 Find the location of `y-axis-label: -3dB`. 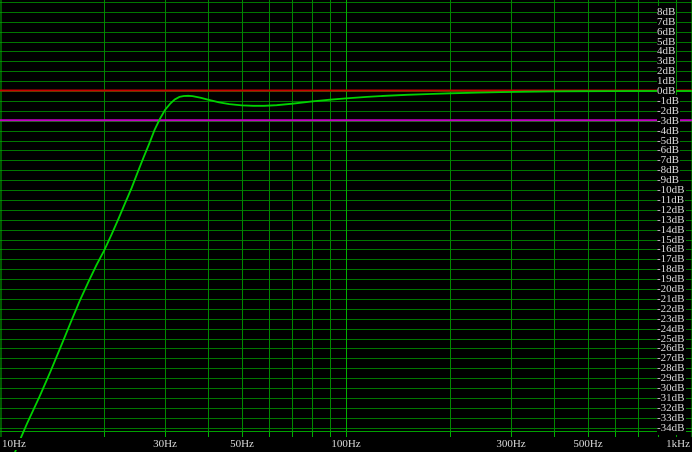

y-axis-label: -3dB is located at coordinates (668, 121).